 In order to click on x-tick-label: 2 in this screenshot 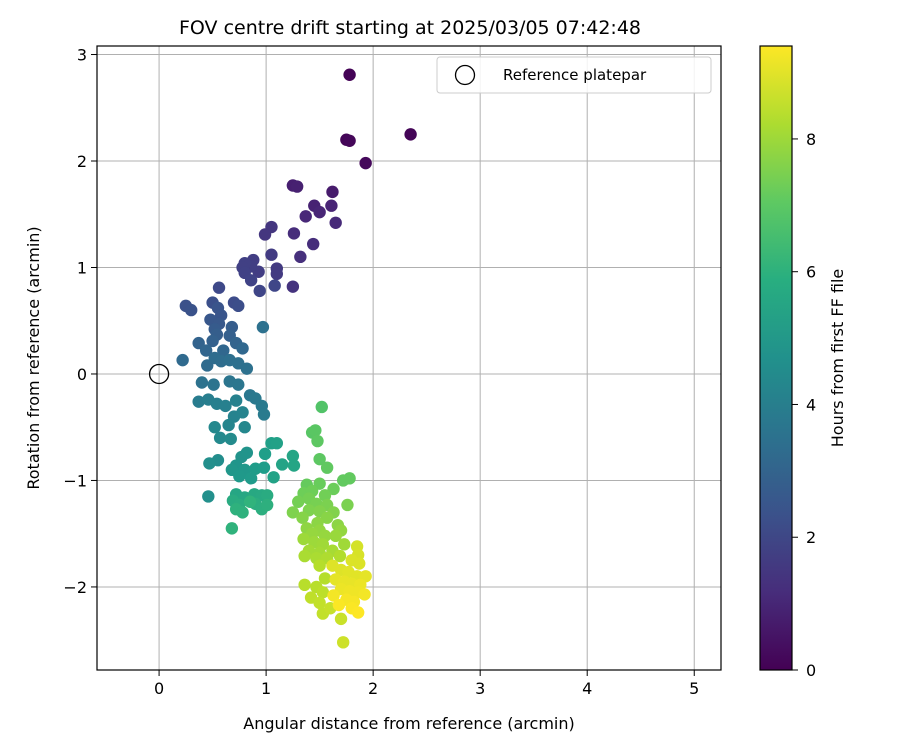, I will do `click(373, 688)`.